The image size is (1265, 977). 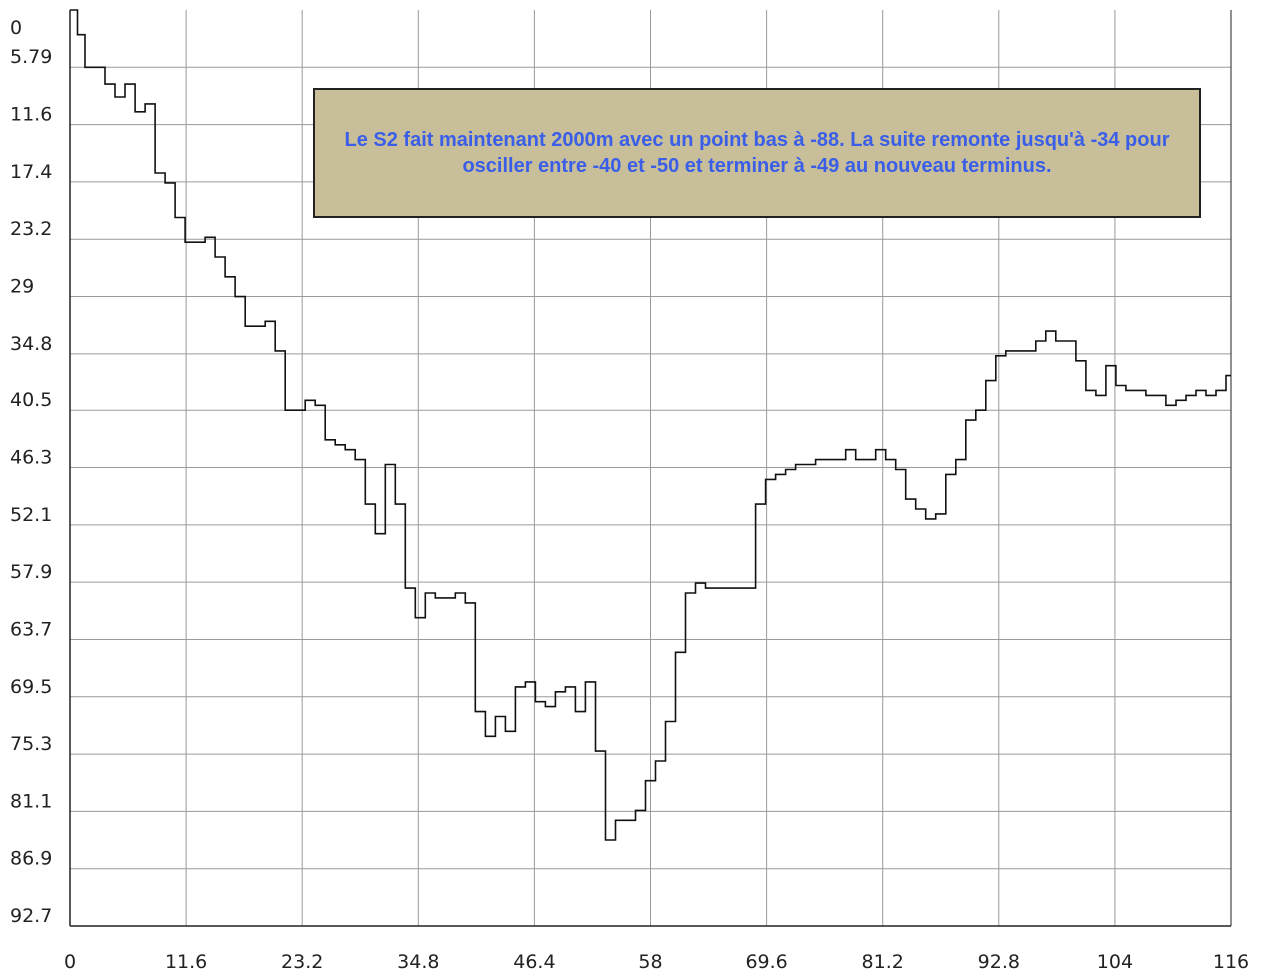 What do you see at coordinates (31, 572) in the screenshot?
I see `y-tick-label: 57.9` at bounding box center [31, 572].